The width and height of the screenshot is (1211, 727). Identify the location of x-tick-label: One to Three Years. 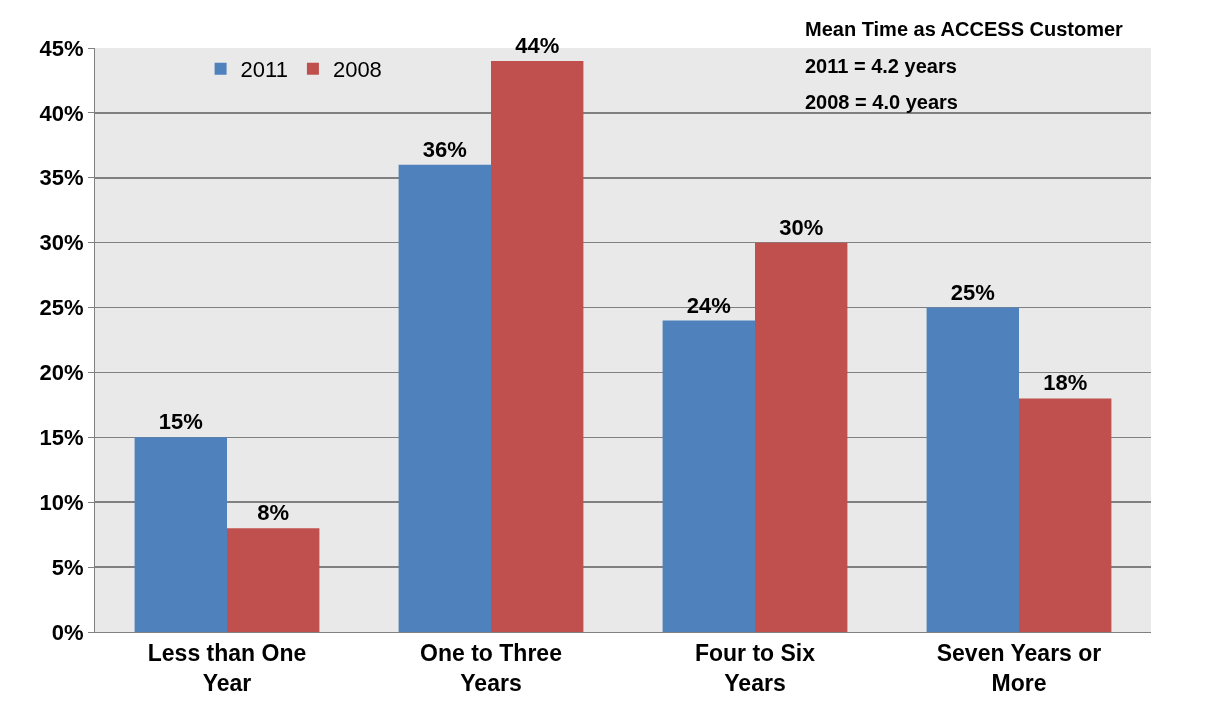
(491, 667).